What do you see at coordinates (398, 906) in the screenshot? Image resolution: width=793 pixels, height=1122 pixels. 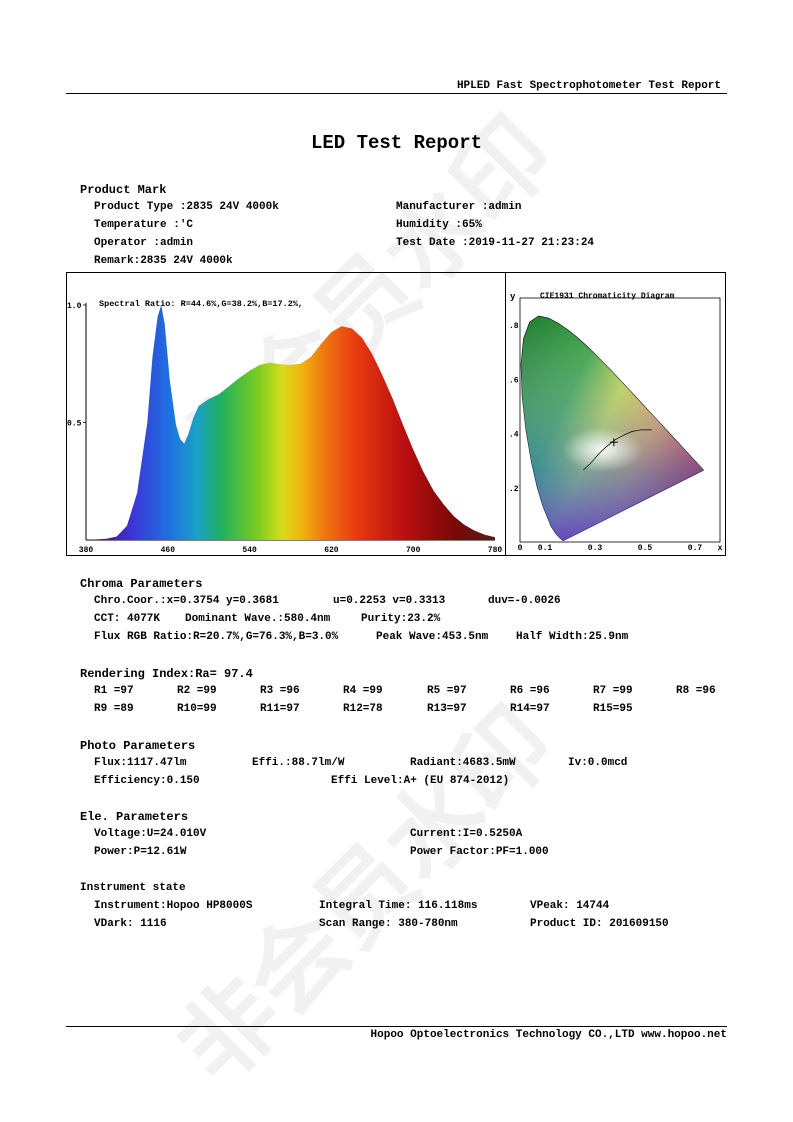 I see `integral-time: Integral Time: 116.118ms` at bounding box center [398, 906].